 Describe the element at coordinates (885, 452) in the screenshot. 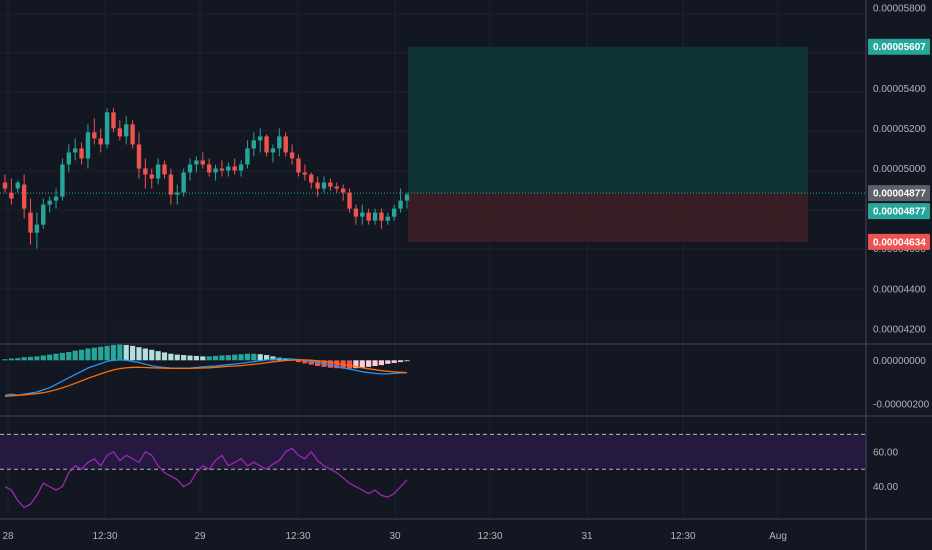

I see `rsi-tick-0: 60.00` at that location.